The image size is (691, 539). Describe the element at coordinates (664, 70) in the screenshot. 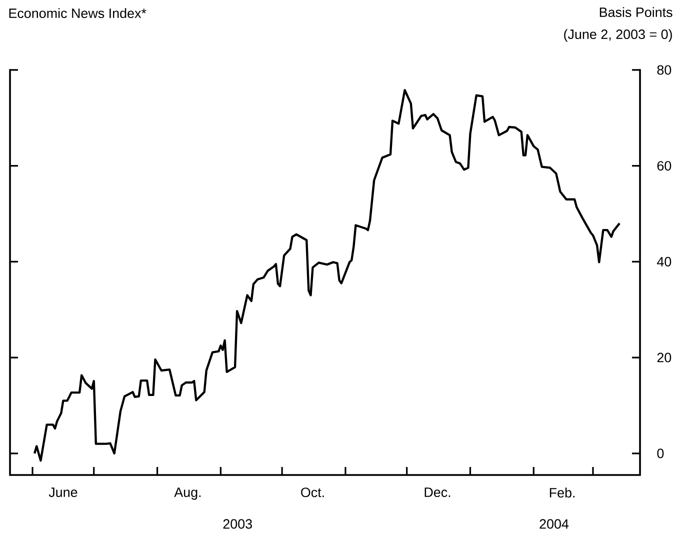

I see `y-tick-label: 80` at that location.